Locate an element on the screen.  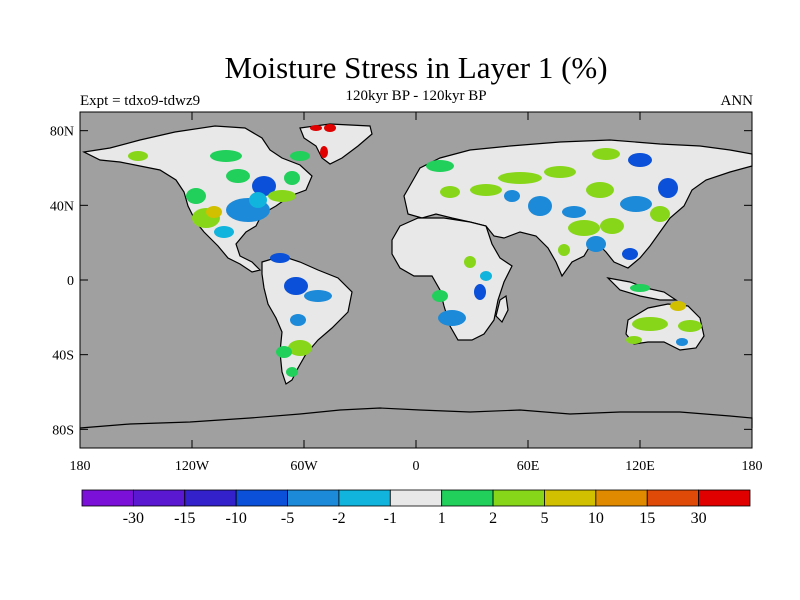
lon-tick-label: 120E is located at coordinates (640, 466).